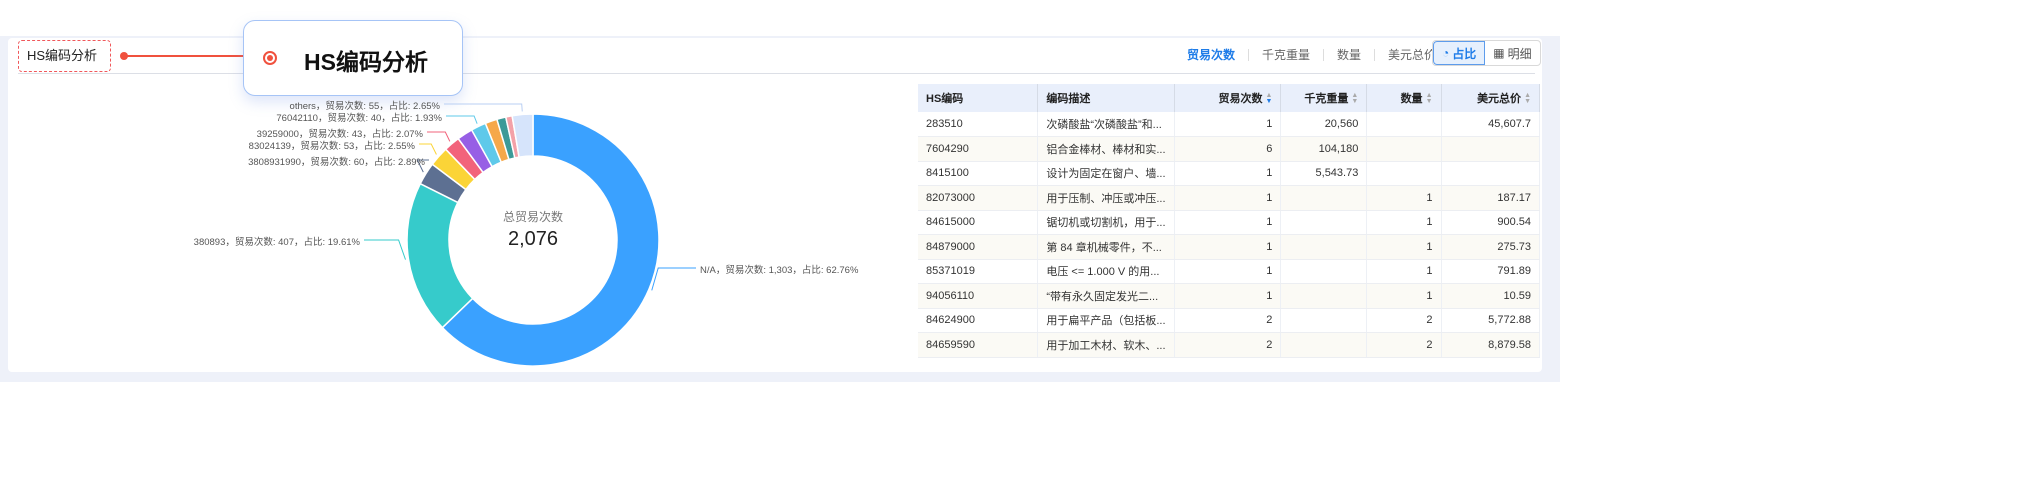  Describe the element at coordinates (1324, 98) in the screenshot. I see `col-weight: 千克重量 ▲ ▼` at that location.